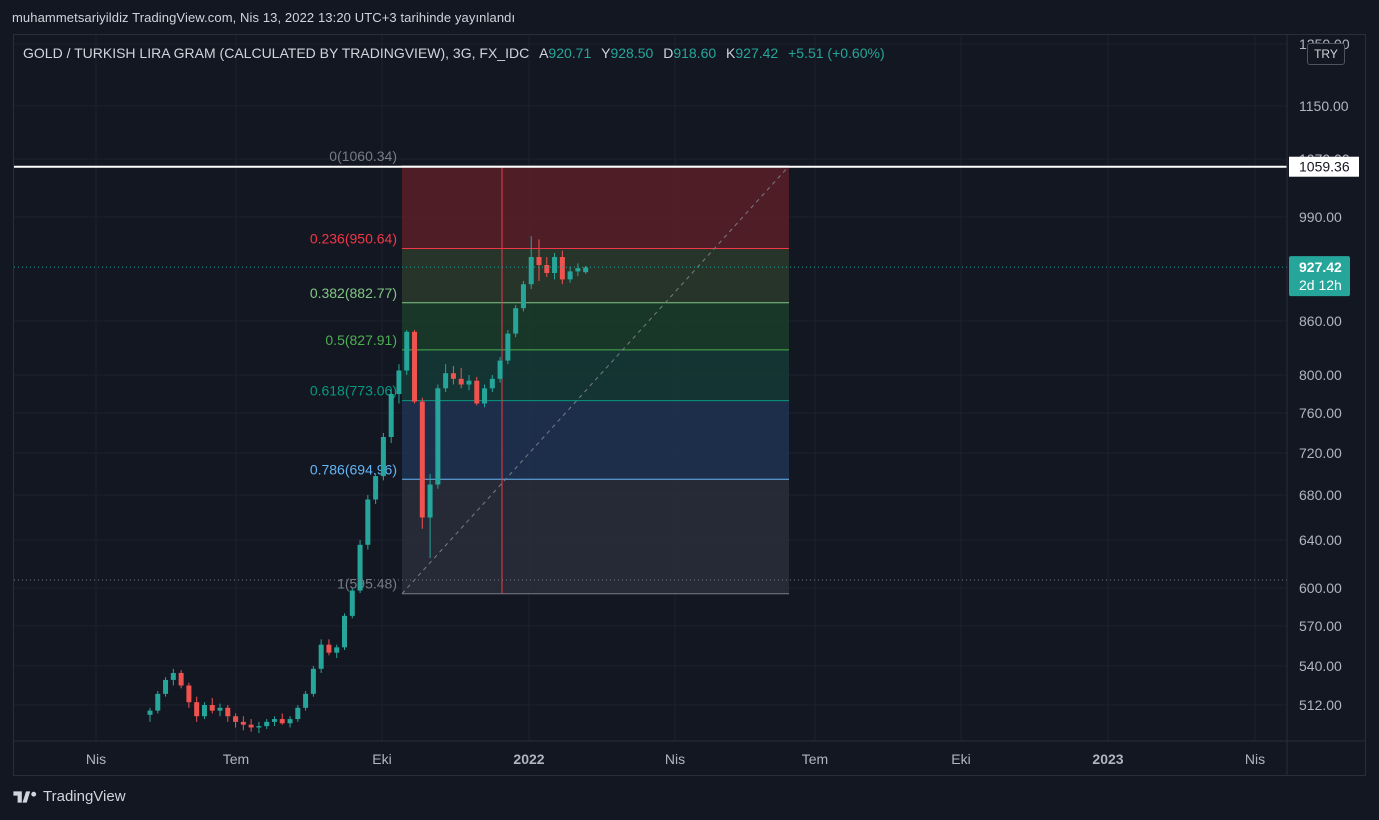  I want to click on price-tick-label: 990.00, so click(1320, 217).